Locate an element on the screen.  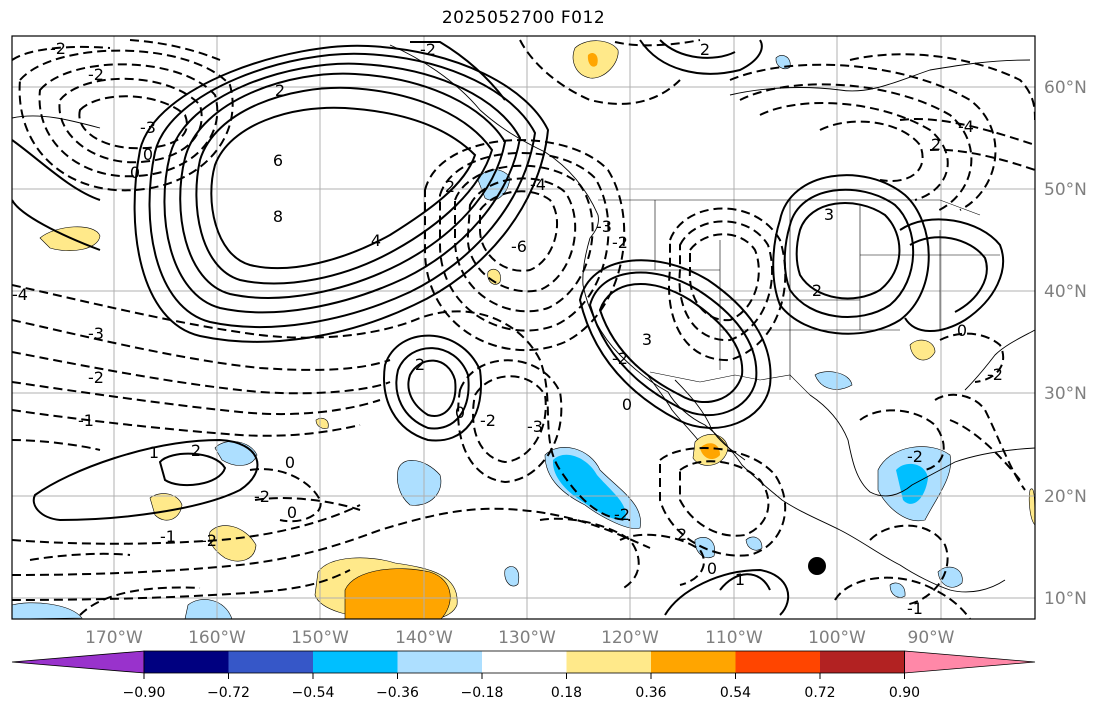
colorbar-tick-label: 0.18 is located at coordinates (566, 693).